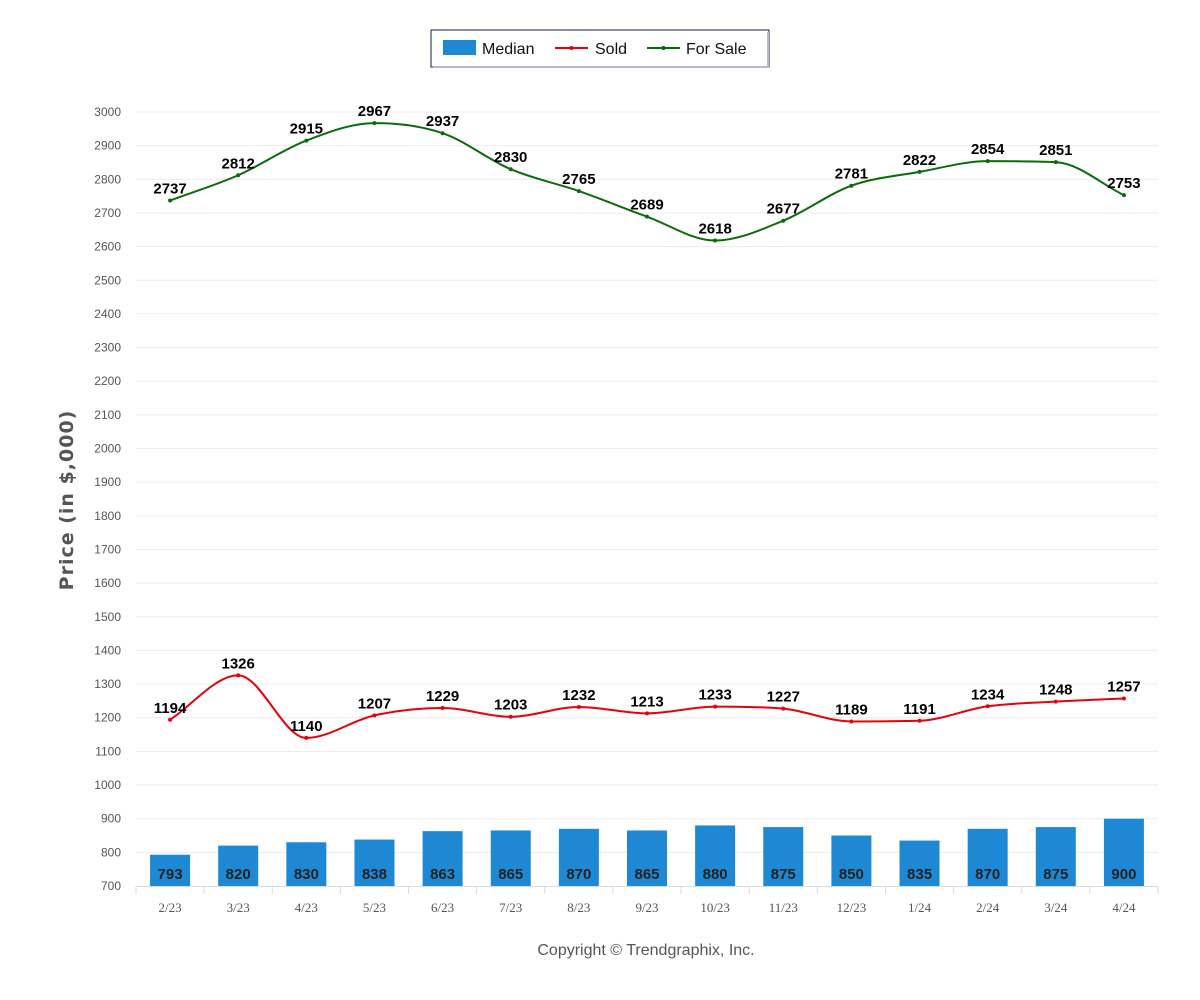  What do you see at coordinates (646, 205) in the screenshot?
I see `for-sale-data-label: 2689` at bounding box center [646, 205].